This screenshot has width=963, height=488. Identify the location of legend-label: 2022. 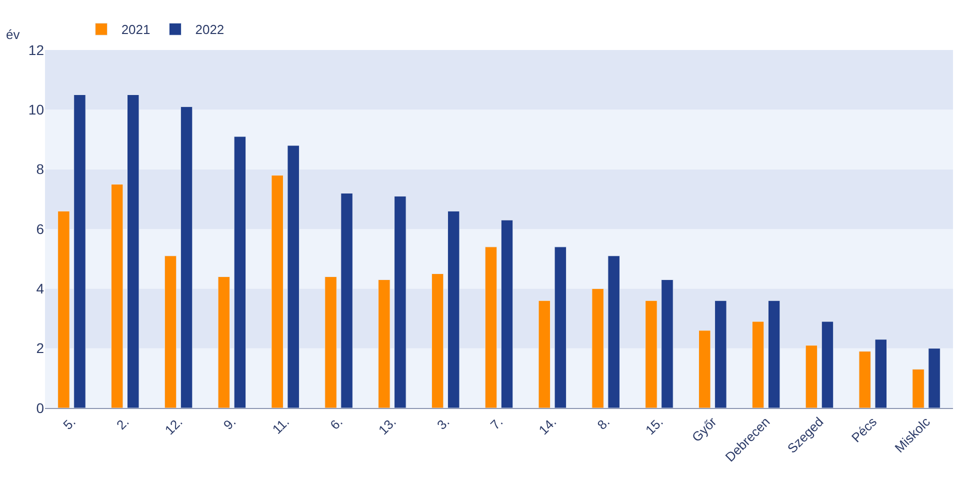
(209, 30).